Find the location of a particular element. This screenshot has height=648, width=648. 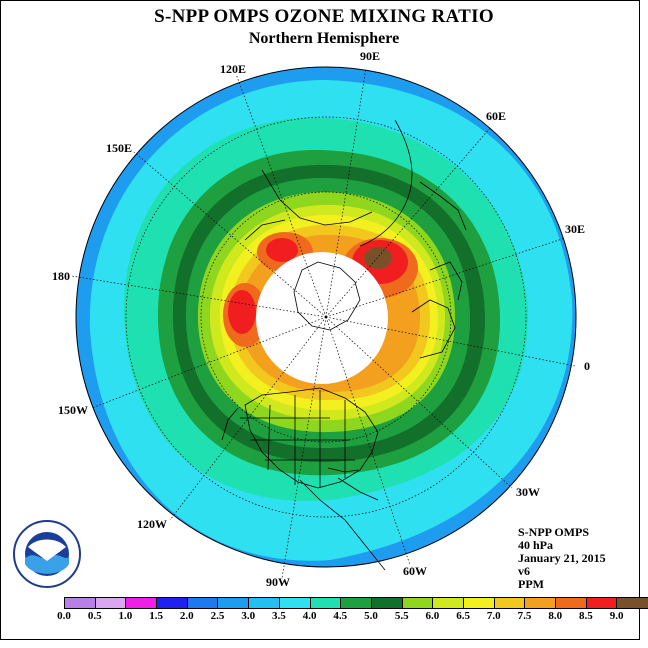

date-label: January 21, 2015 is located at coordinates (562, 558).